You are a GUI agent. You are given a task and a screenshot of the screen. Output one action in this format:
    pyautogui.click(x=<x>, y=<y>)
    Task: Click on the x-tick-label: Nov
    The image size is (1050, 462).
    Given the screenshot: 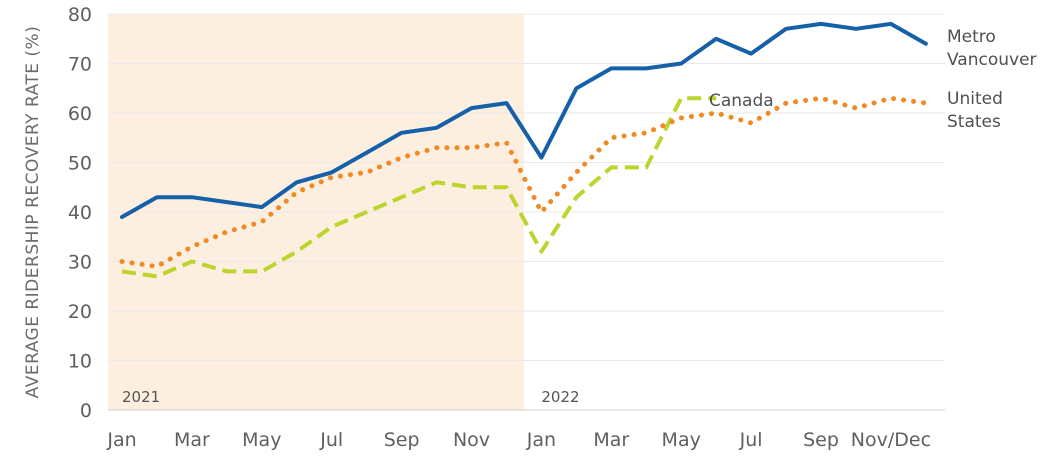 What is the action you would take?
    pyautogui.click(x=471, y=440)
    